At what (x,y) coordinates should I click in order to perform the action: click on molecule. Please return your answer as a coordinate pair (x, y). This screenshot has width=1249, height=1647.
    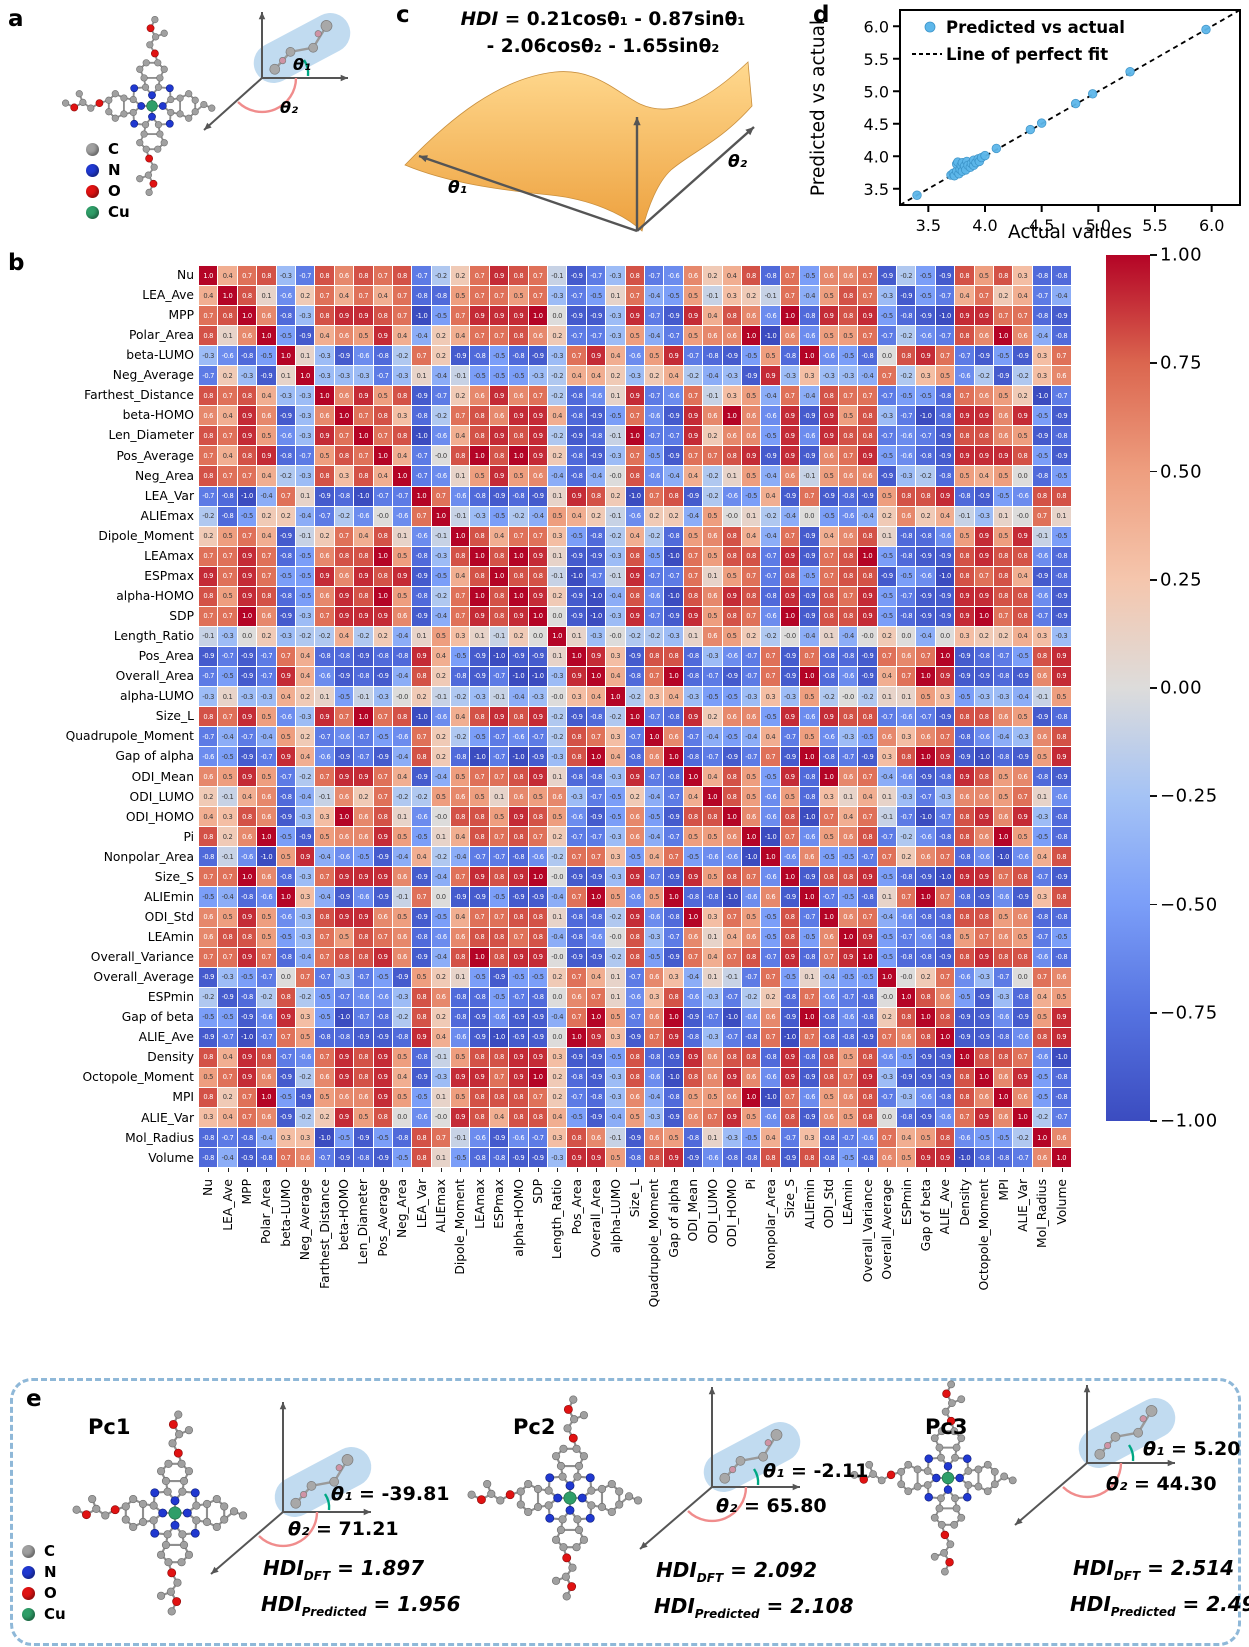
    Looking at the image, I should click on (139, 106).